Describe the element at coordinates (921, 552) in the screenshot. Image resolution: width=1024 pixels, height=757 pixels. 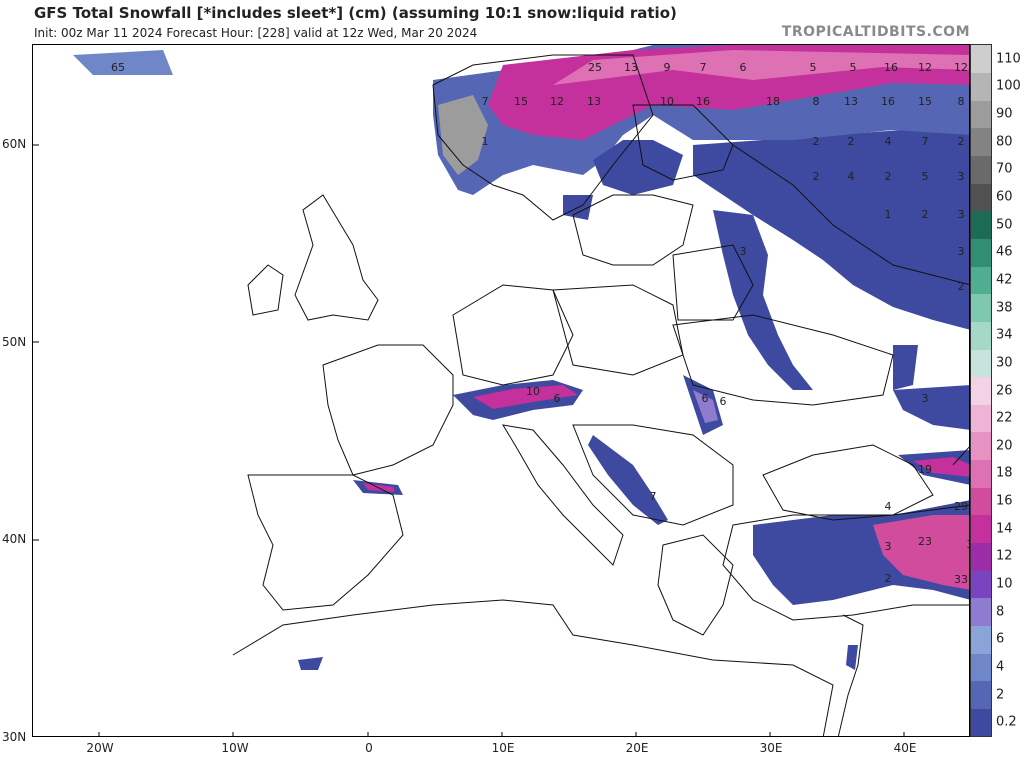
I see `snow-region-turkey-east` at that location.